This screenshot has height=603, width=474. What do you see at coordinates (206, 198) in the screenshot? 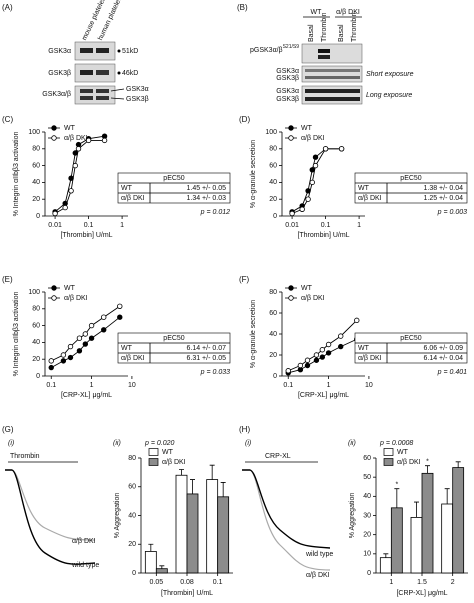
I see `table-cell: 1.34 +/- 0.03` at bounding box center [206, 198].